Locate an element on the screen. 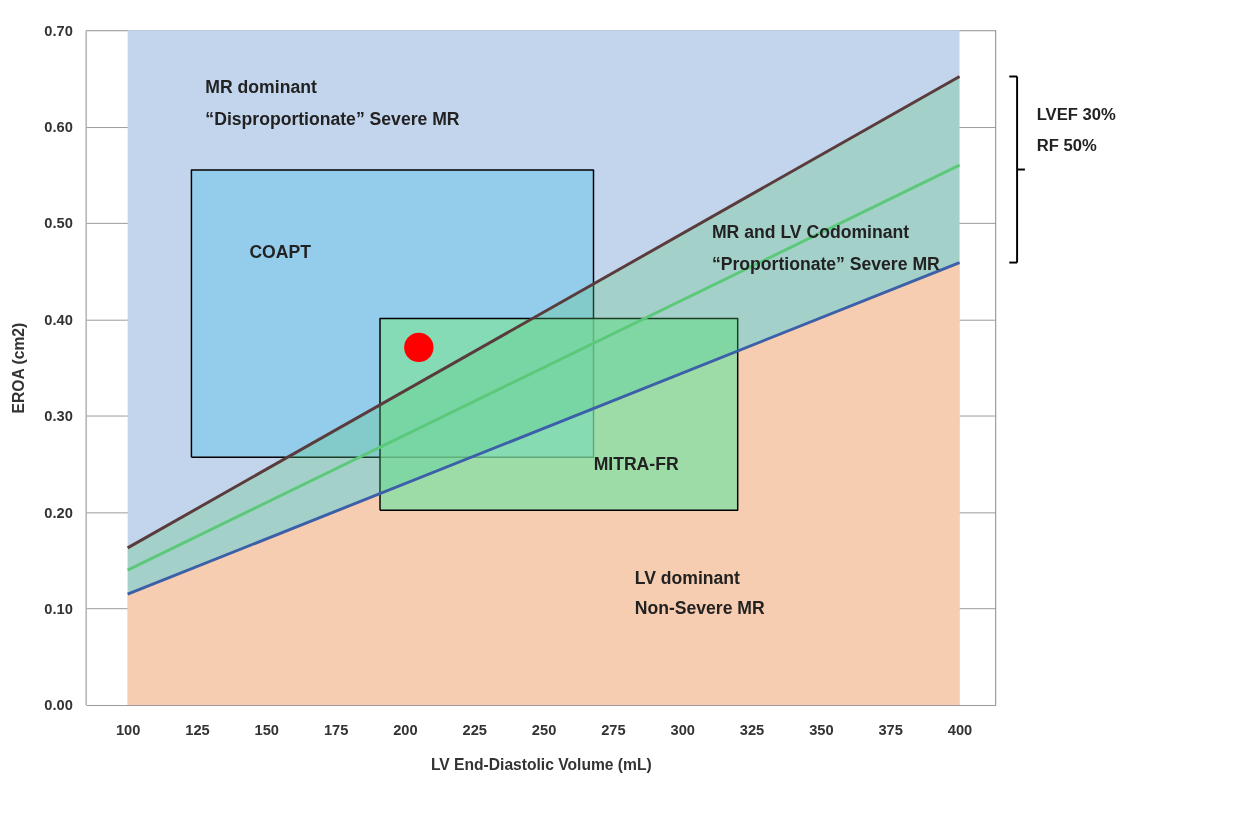 The height and width of the screenshot is (817, 1243). annotation: Non-Severe MR is located at coordinates (700, 608).